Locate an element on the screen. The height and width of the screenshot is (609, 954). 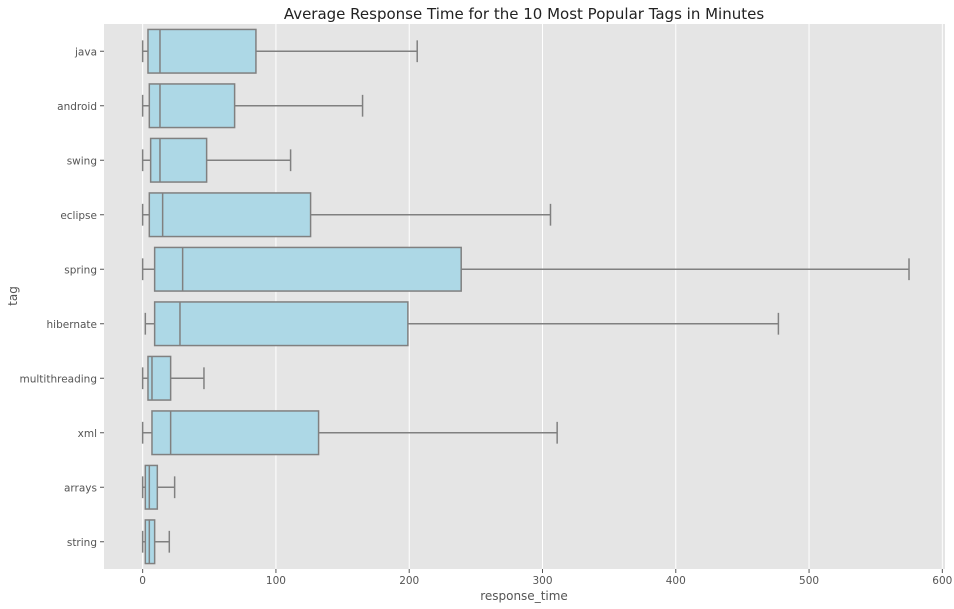
box-arrays is located at coordinates (158, 487).